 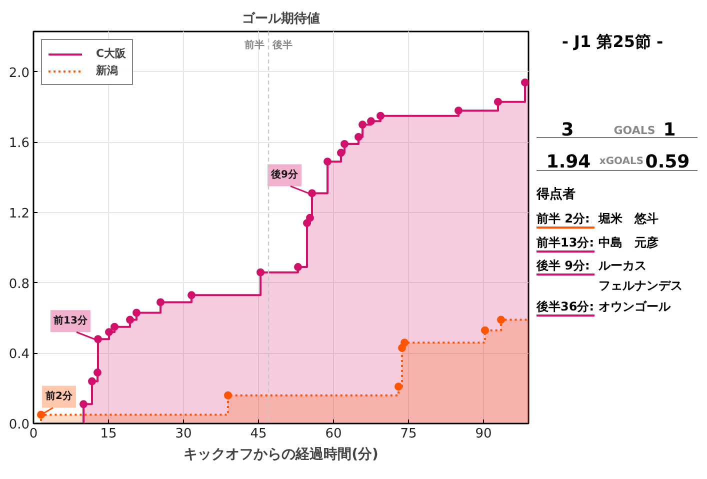 I want to click on x-tick-label: 75, so click(x=408, y=434).